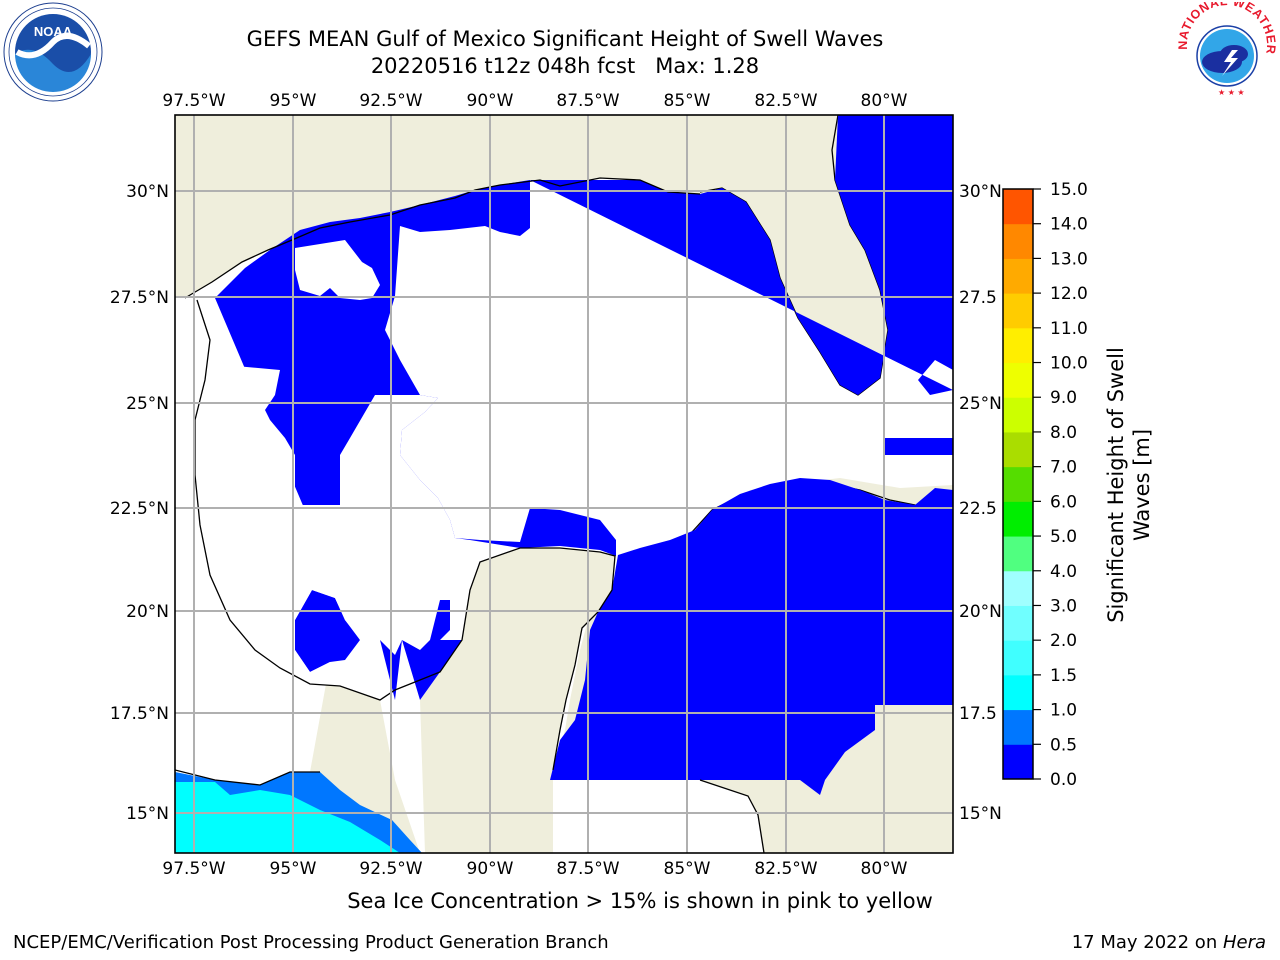 The height and width of the screenshot is (960, 1280). I want to click on colorbar-tick-label: 14.0, so click(1069, 225).